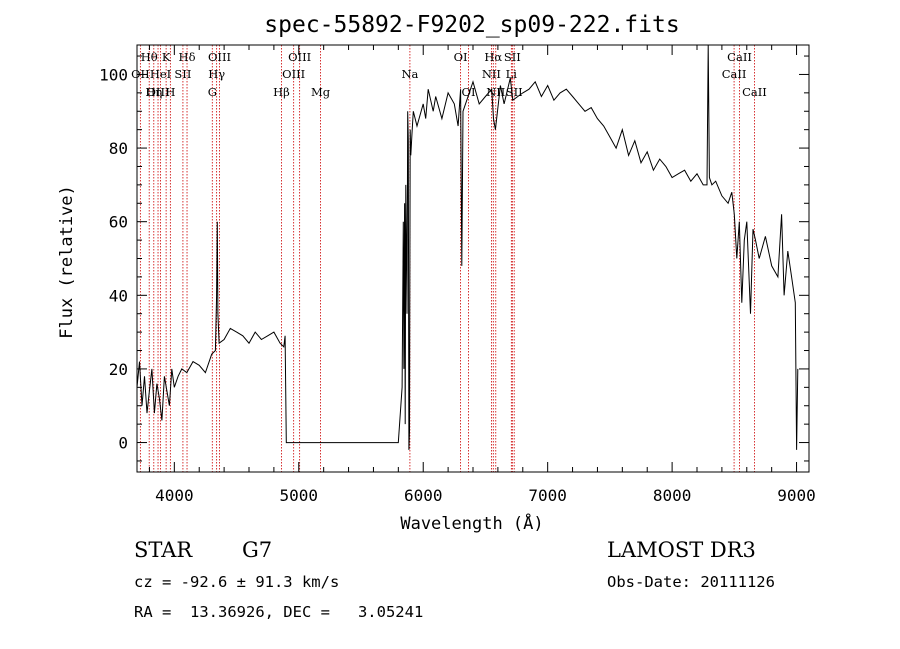 The image size is (900, 649). I want to click on x-tick-label-3: 7000, so click(547, 495).